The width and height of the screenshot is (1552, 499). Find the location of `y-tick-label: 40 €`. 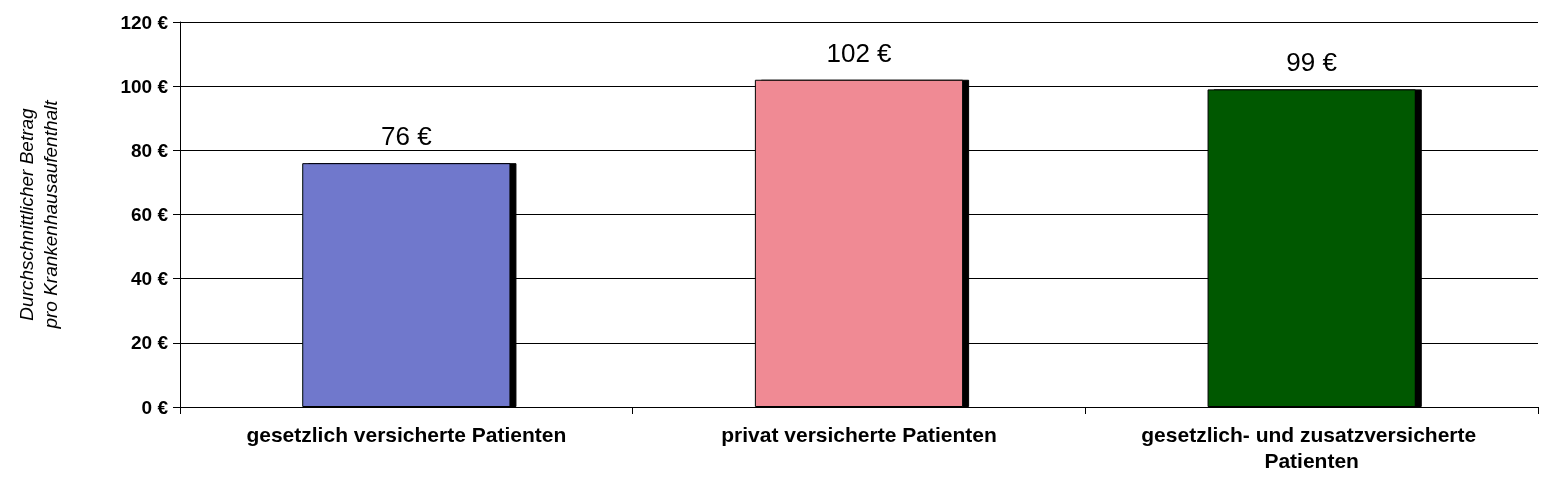

y-tick-label: 40 € is located at coordinates (150, 279).